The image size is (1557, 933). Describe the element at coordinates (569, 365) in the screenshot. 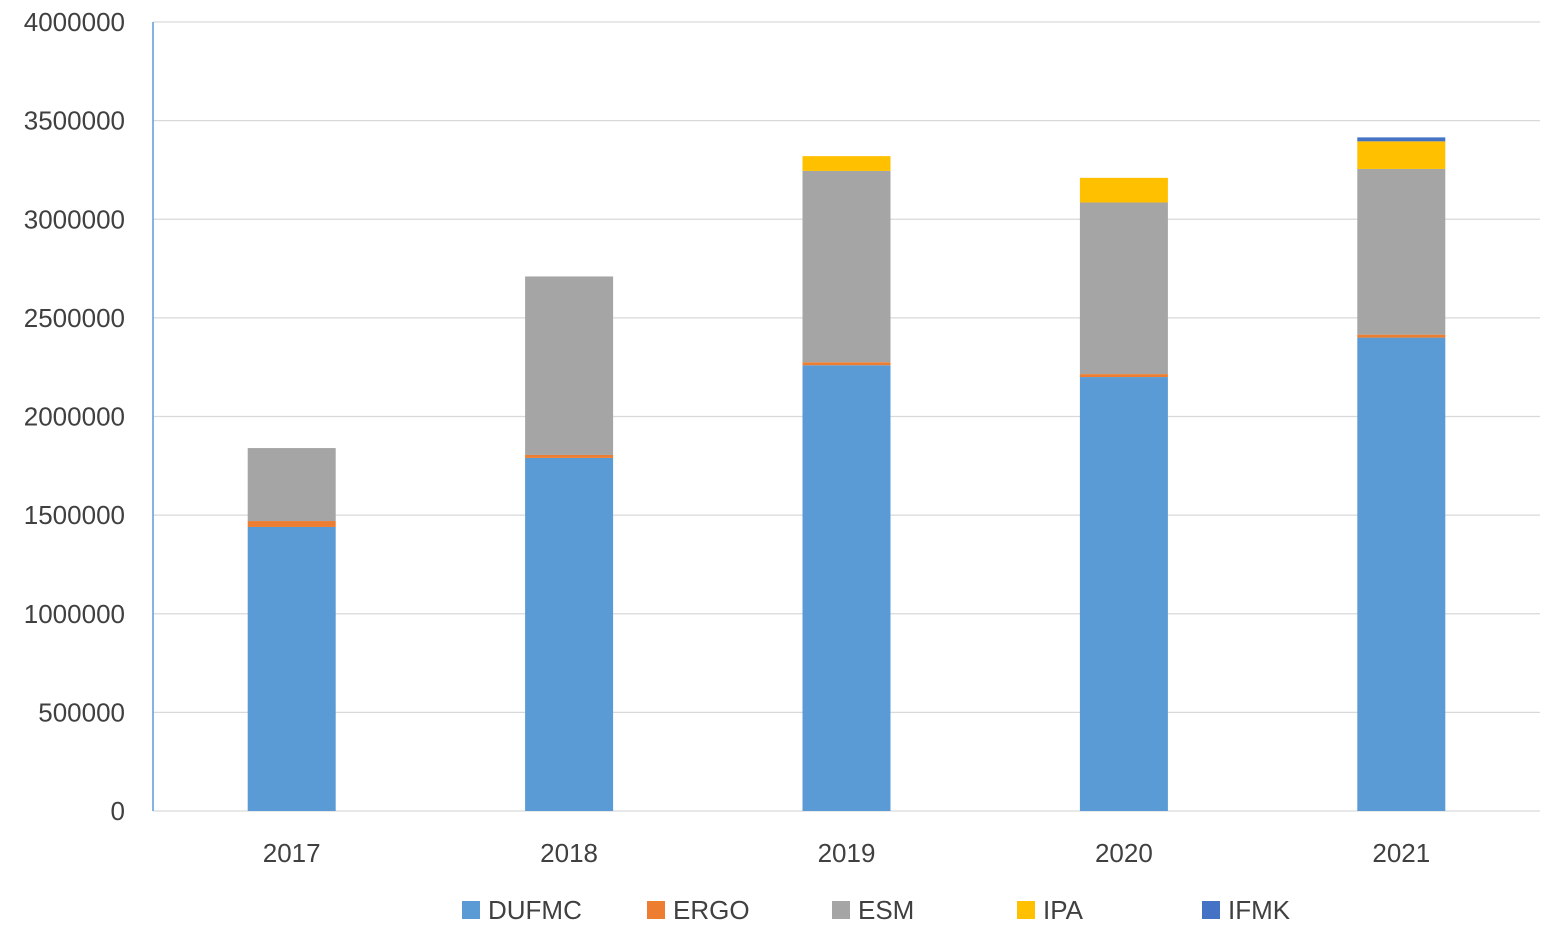

I see `bar-esm-2018` at that location.